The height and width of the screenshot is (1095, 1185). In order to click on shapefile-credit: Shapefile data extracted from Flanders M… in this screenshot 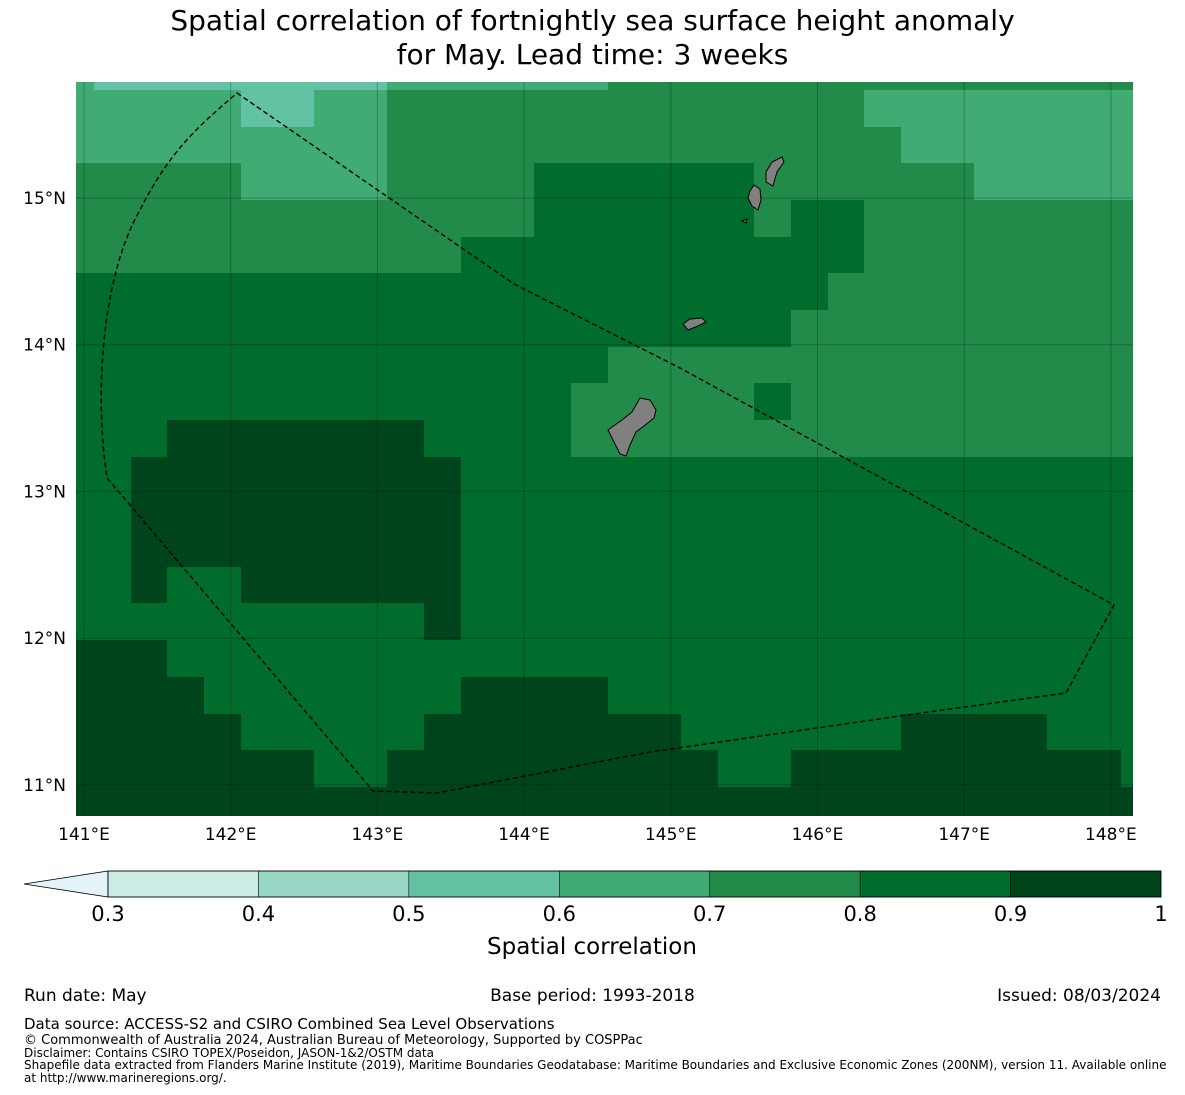, I will do `click(595, 1071)`.